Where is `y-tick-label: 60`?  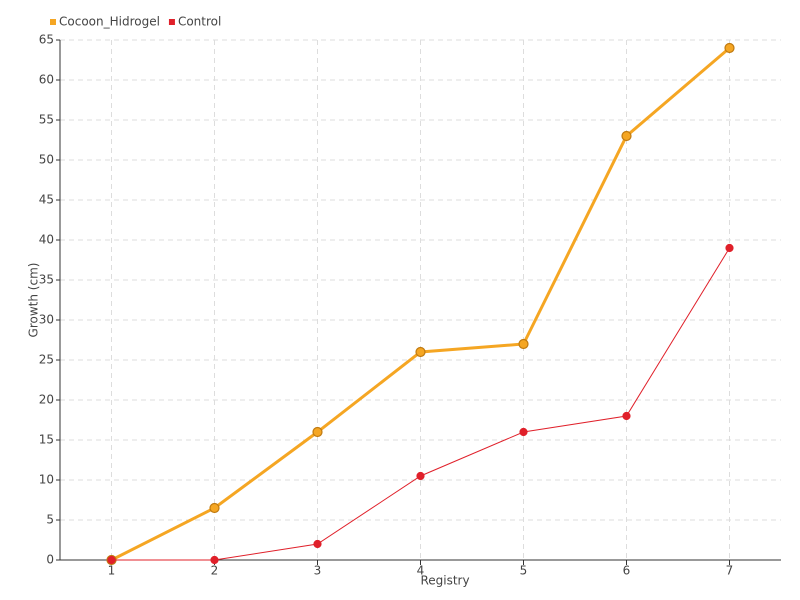 y-tick-label: 60 is located at coordinates (46, 80).